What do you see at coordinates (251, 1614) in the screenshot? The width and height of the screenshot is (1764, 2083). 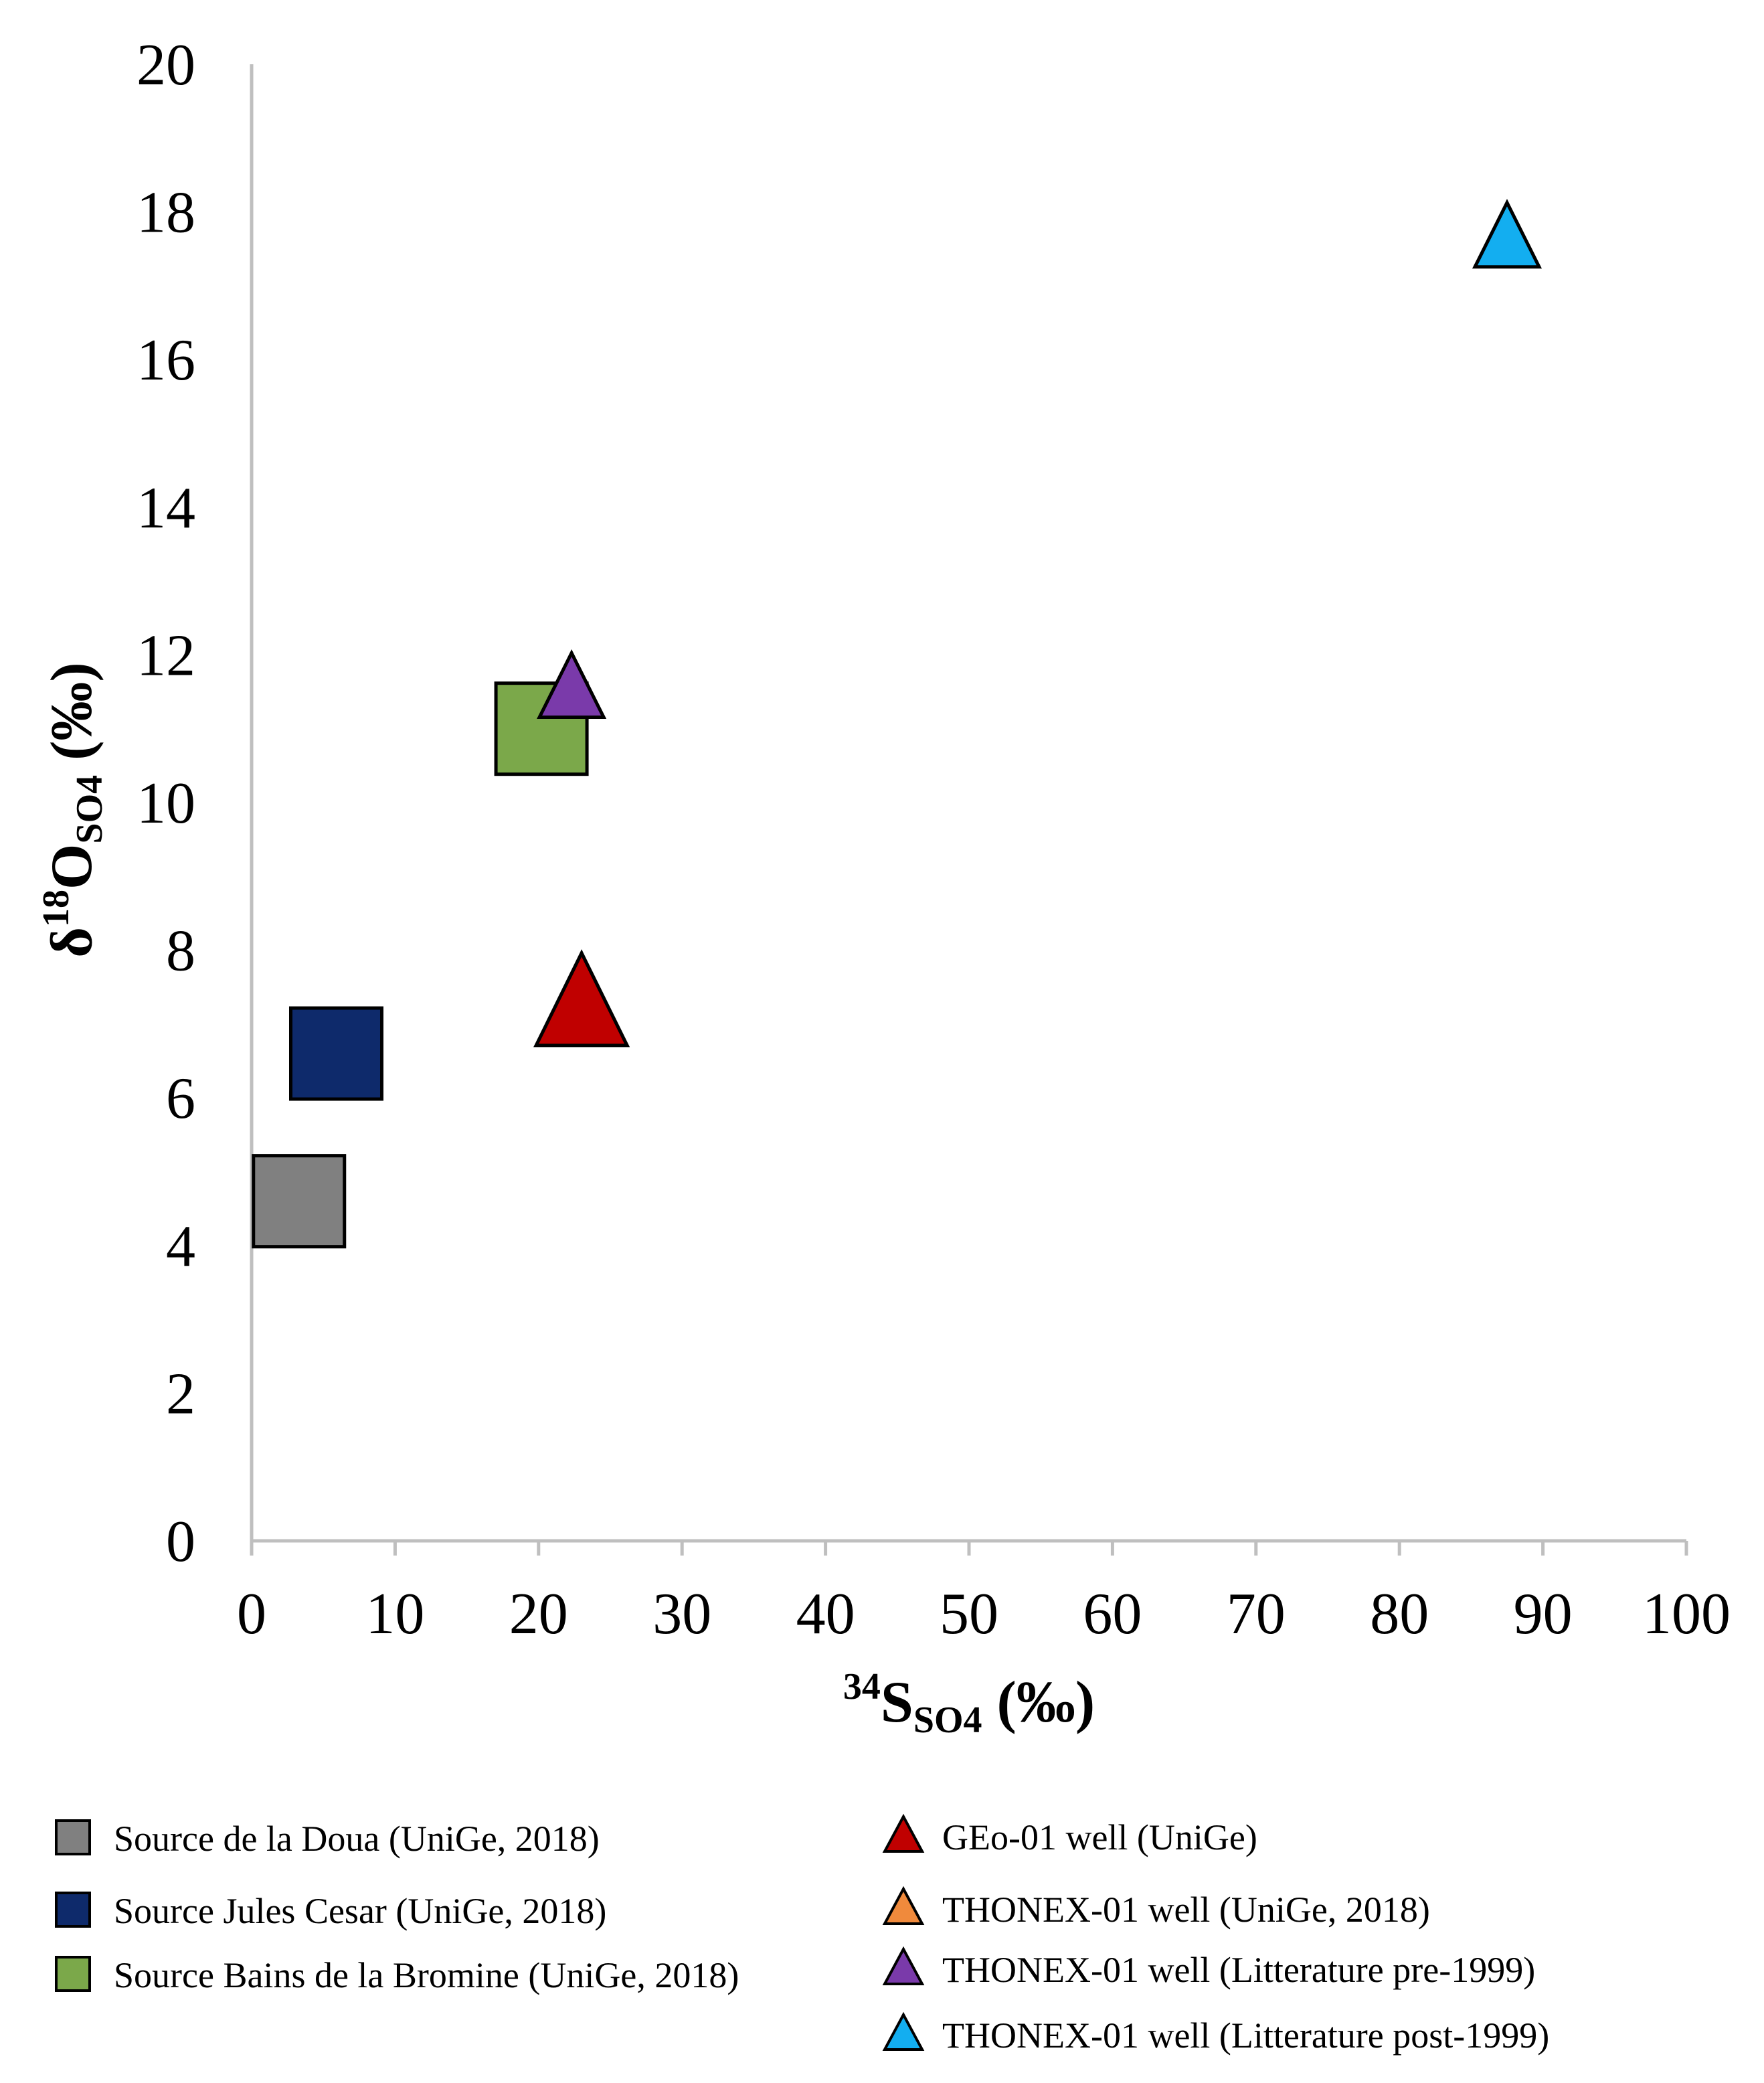 I see `x-tick-label: 0` at bounding box center [251, 1614].